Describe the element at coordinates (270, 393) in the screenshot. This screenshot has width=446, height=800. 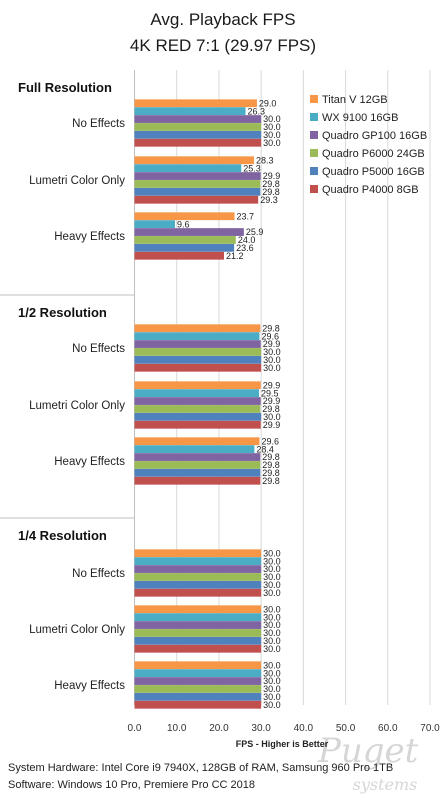
I see `data-label: 29.5` at that location.